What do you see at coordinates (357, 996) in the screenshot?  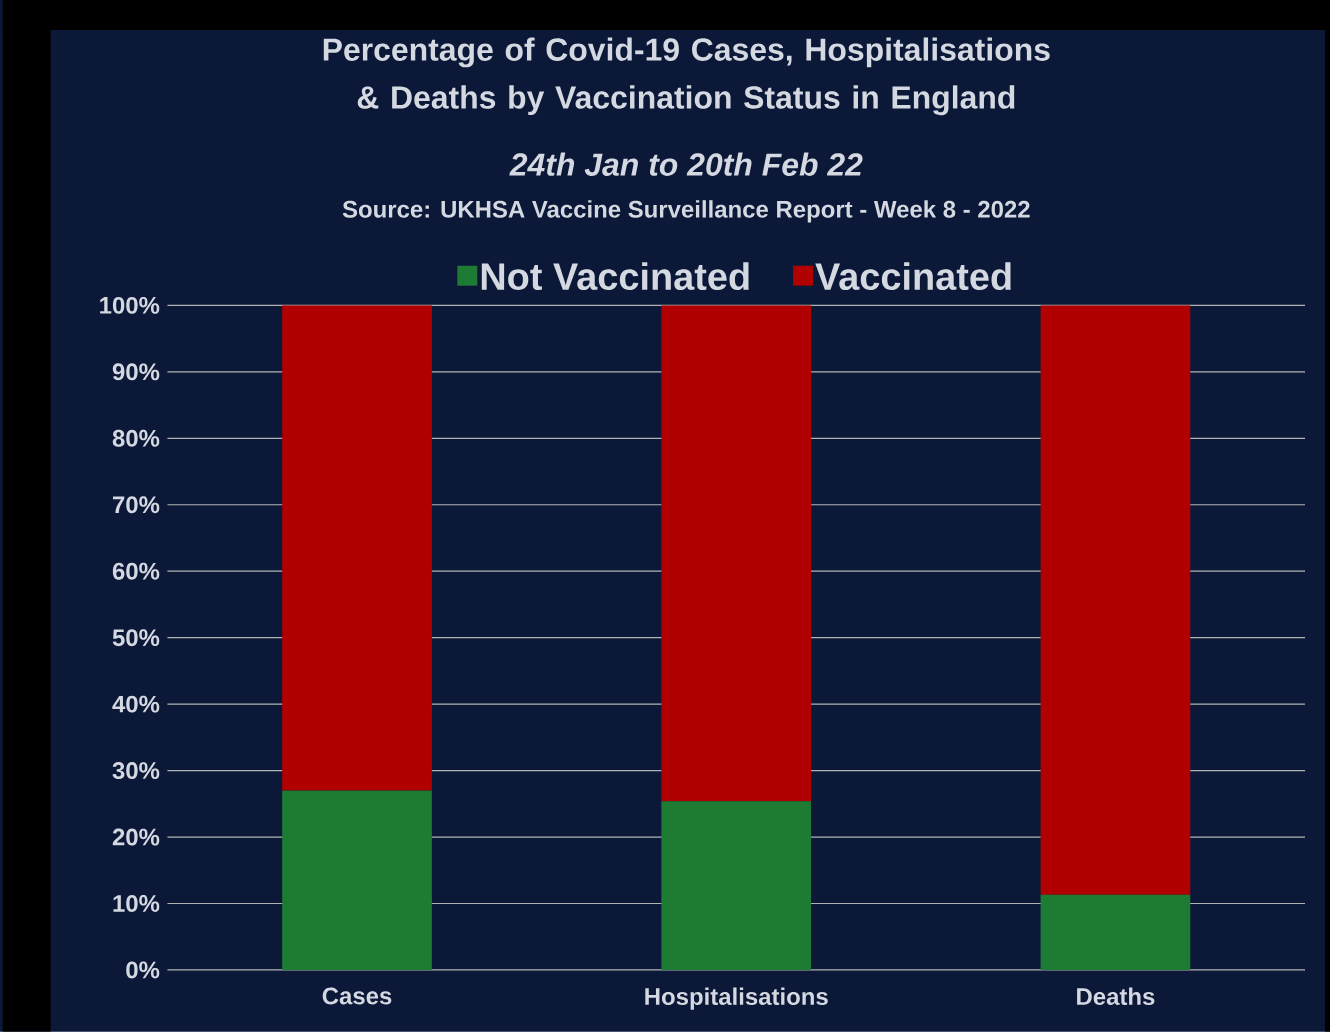 I see `x-tick-label: Cases` at bounding box center [357, 996].